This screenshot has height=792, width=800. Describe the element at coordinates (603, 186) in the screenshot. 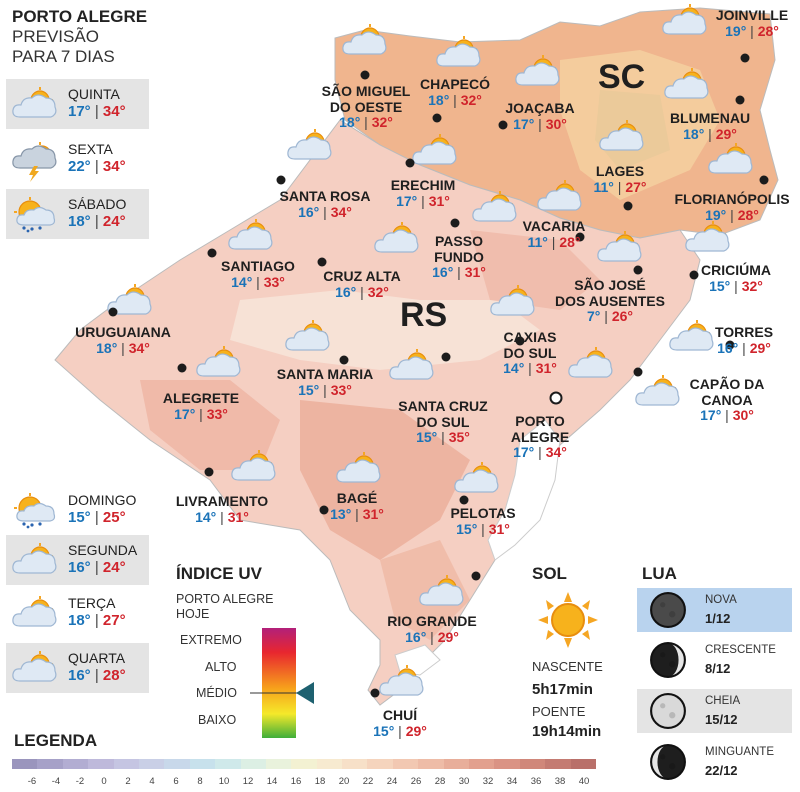

I see `min-temp: 11°` at that location.